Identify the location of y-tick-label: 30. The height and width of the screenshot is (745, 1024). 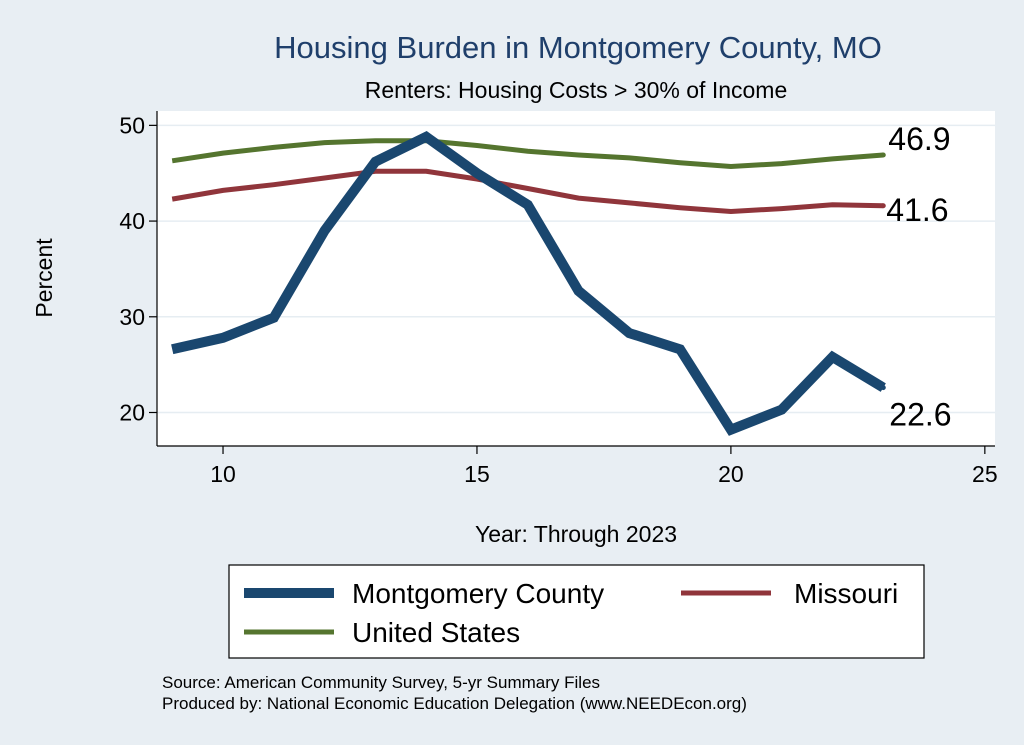
(132, 317).